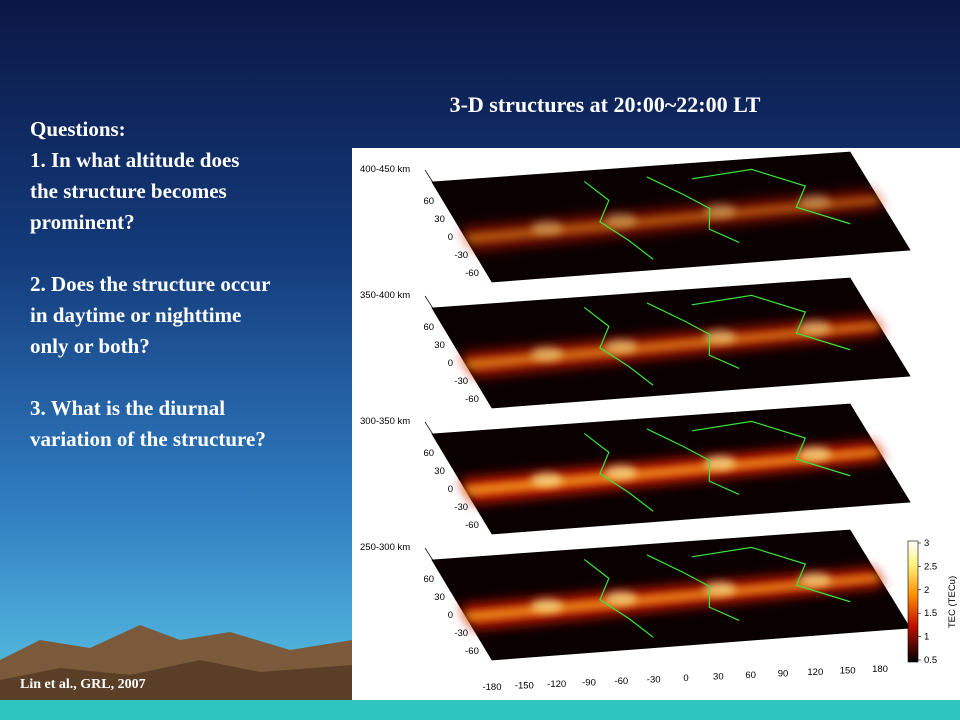 The height and width of the screenshot is (720, 960). Describe the element at coordinates (480, 710) in the screenshot. I see `ground-band` at that location.